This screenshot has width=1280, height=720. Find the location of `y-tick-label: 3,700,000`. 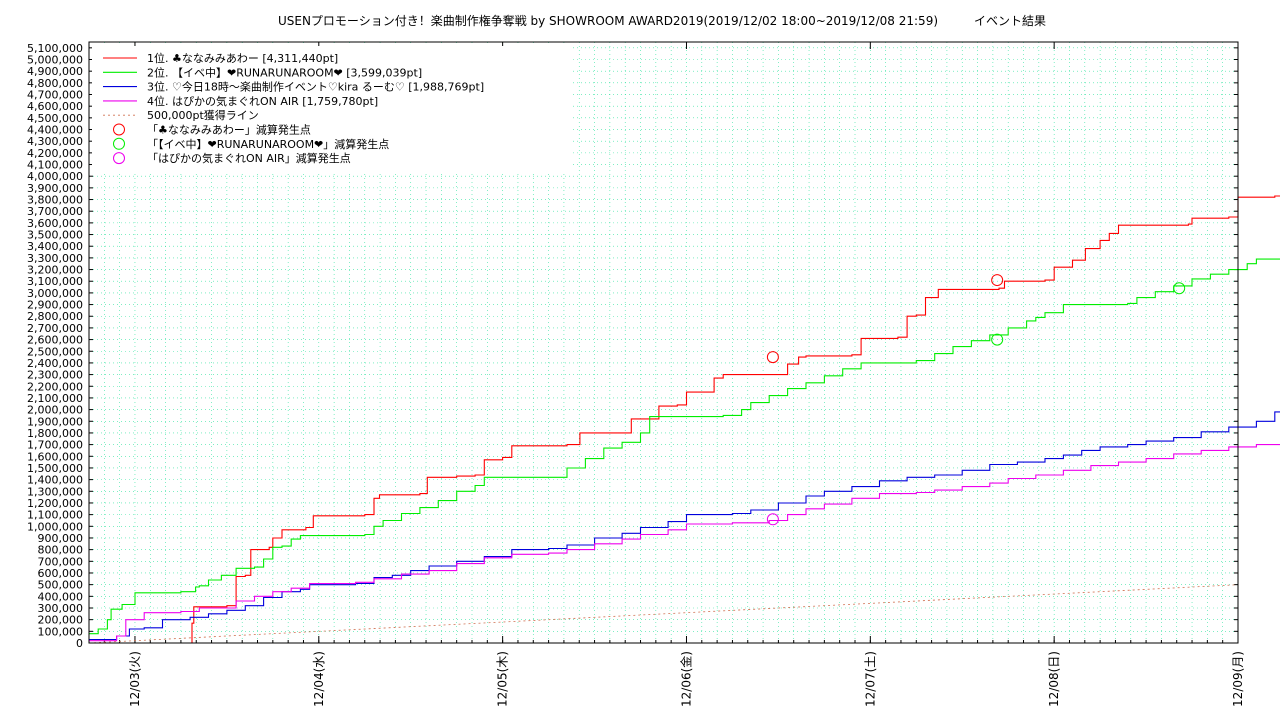

y-tick-label: 3,700,000 is located at coordinates (55, 211).